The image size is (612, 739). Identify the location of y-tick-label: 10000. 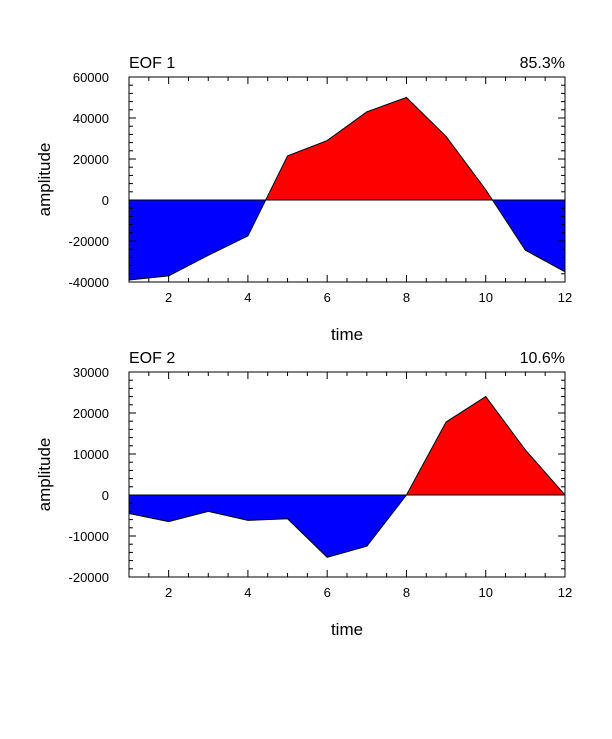
(91, 454).